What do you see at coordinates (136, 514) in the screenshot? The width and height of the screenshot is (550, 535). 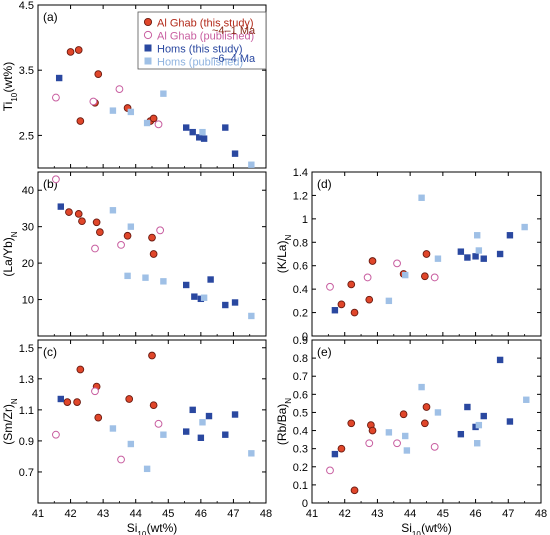 I see `x-tick-label: 44` at bounding box center [136, 514].